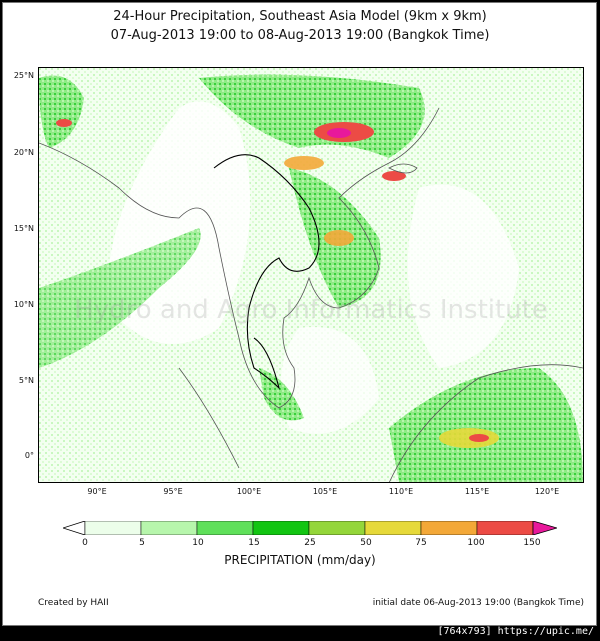  What do you see at coordinates (142, 543) in the screenshot?
I see `colorbar-tick: 5` at bounding box center [142, 543].